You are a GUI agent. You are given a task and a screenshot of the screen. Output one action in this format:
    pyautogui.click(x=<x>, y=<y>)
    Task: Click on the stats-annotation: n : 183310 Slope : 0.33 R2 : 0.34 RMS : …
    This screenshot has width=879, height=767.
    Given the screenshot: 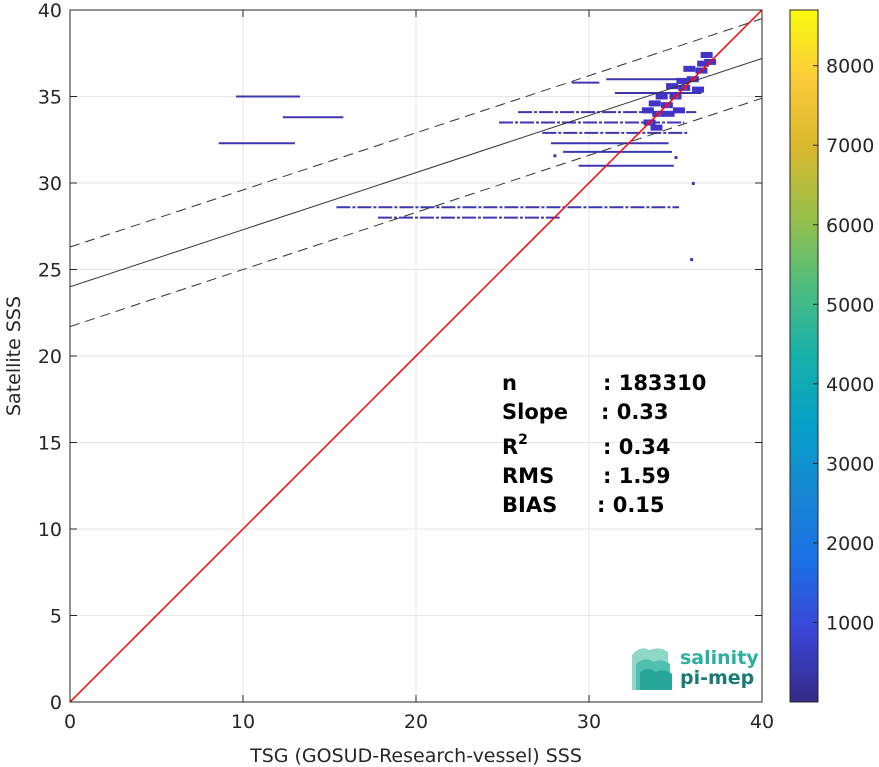 What is the action you would take?
    pyautogui.click(x=604, y=444)
    